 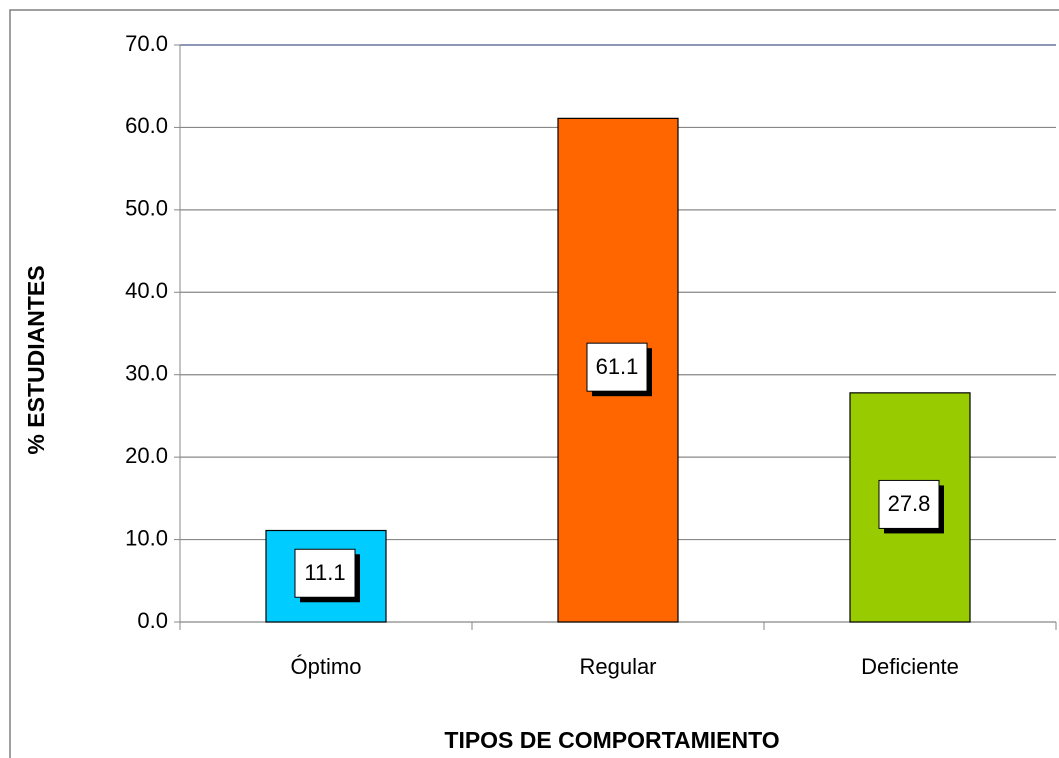 I want to click on y-tick-label: 60.0, so click(x=146, y=125).